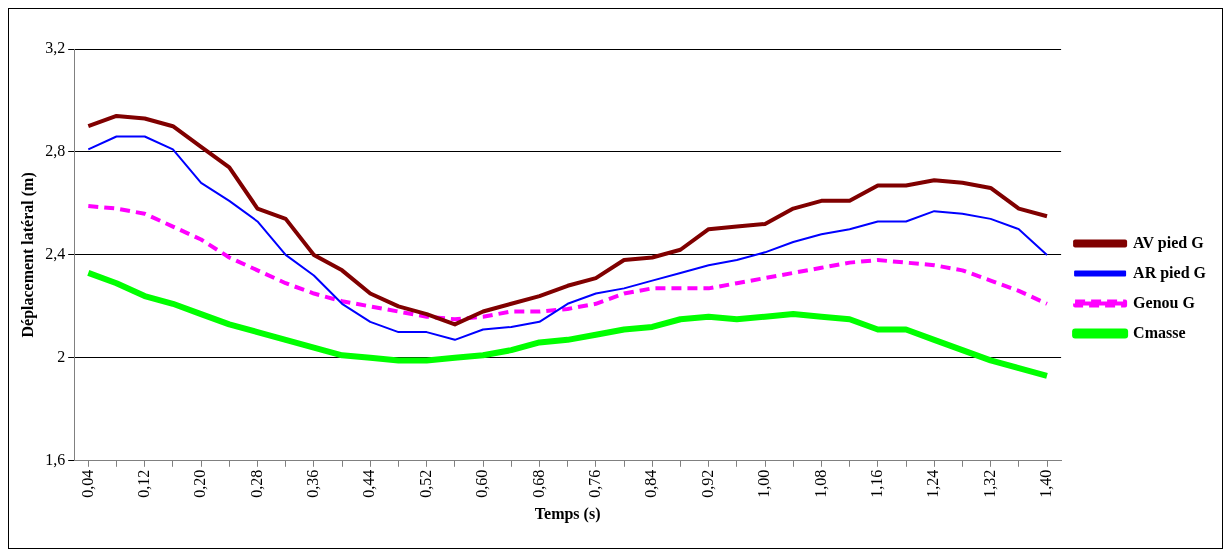  I want to click on x-tick-label: 0,04, so click(87, 483).